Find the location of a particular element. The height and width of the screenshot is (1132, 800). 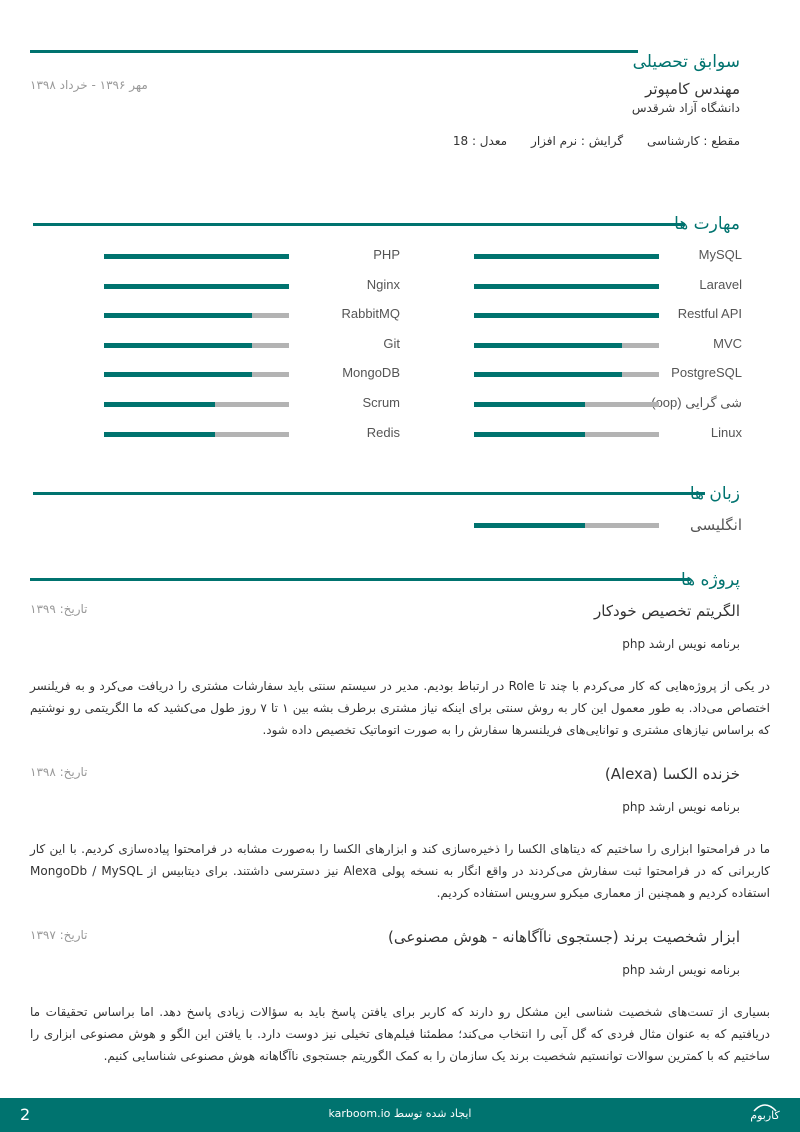

project-date: تاریخ: ۱۳۹۹ is located at coordinates (59, 609).